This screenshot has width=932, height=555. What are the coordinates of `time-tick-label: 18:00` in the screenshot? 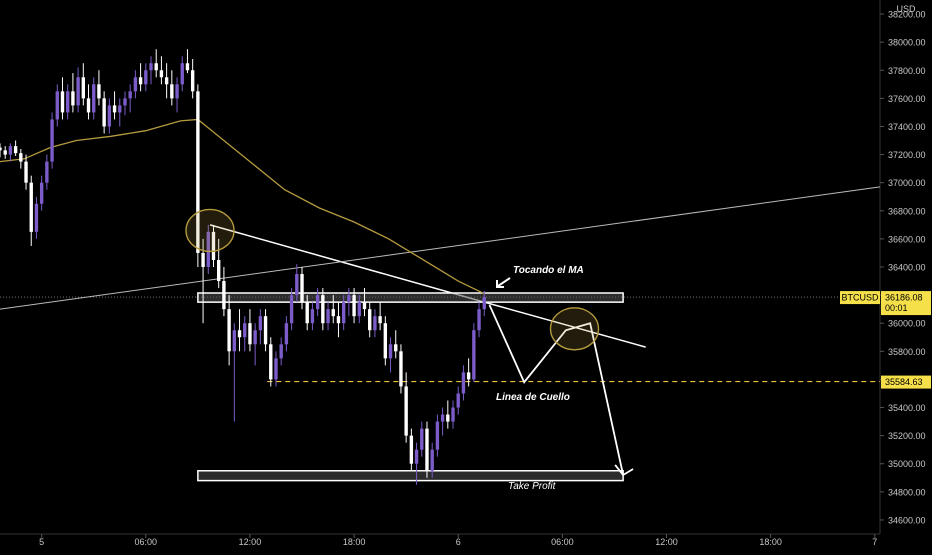 It's located at (770, 542).